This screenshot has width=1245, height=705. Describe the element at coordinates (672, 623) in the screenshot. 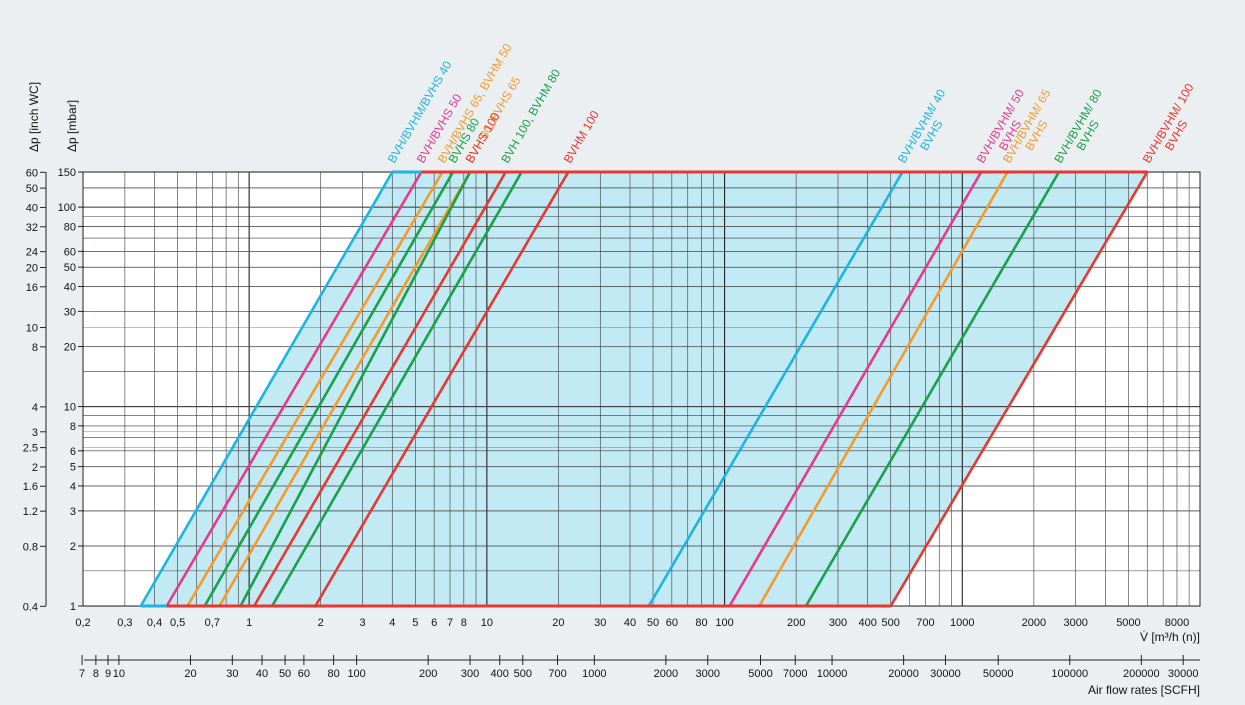

I see `x-tick-label: 60` at that location.